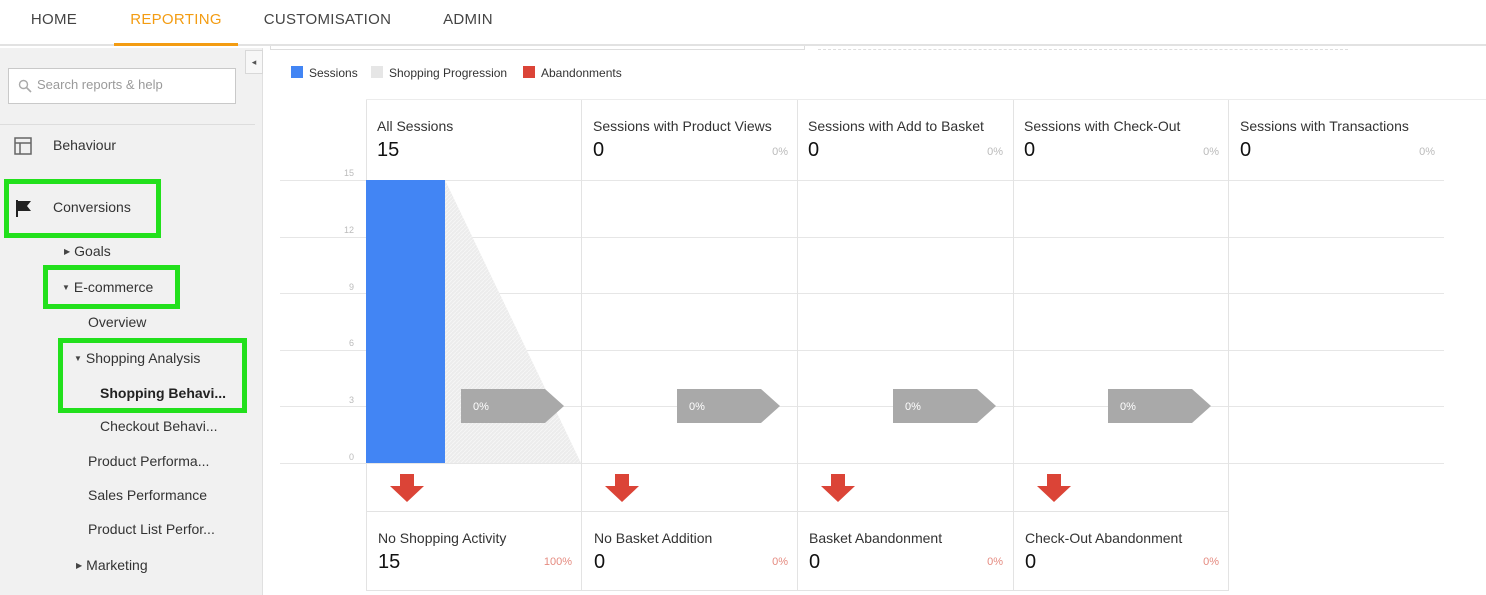 The width and height of the screenshot is (1486, 595). I want to click on shopping-analysis-label: Shopping Analysis, so click(143, 358).